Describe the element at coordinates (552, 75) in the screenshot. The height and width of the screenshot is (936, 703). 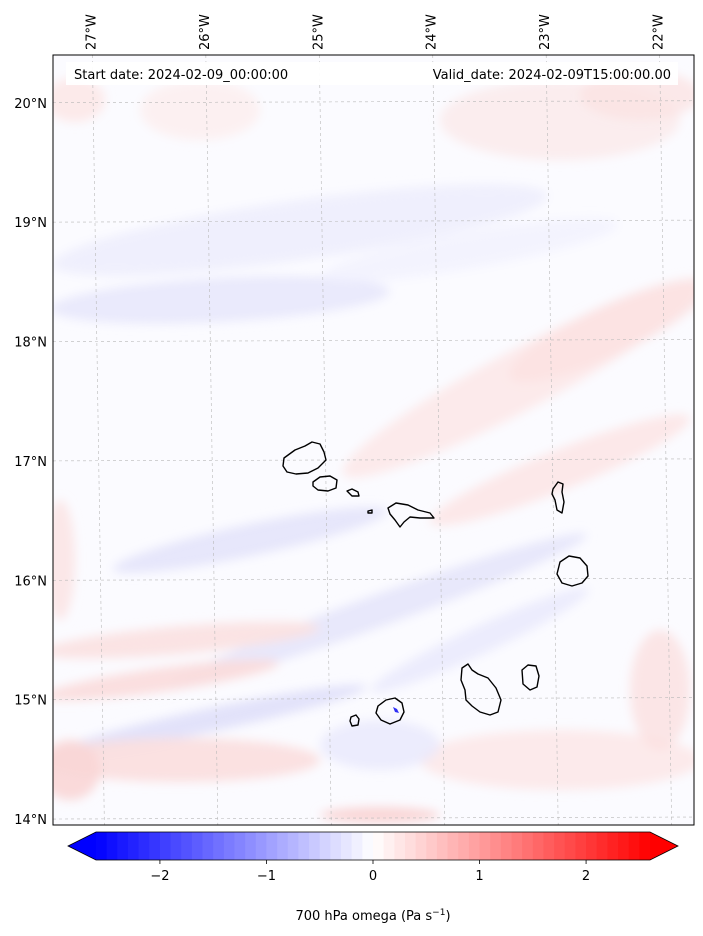
I see `valid-date-label: Valid_date: 2024-02-09T15:00:00.00` at that location.